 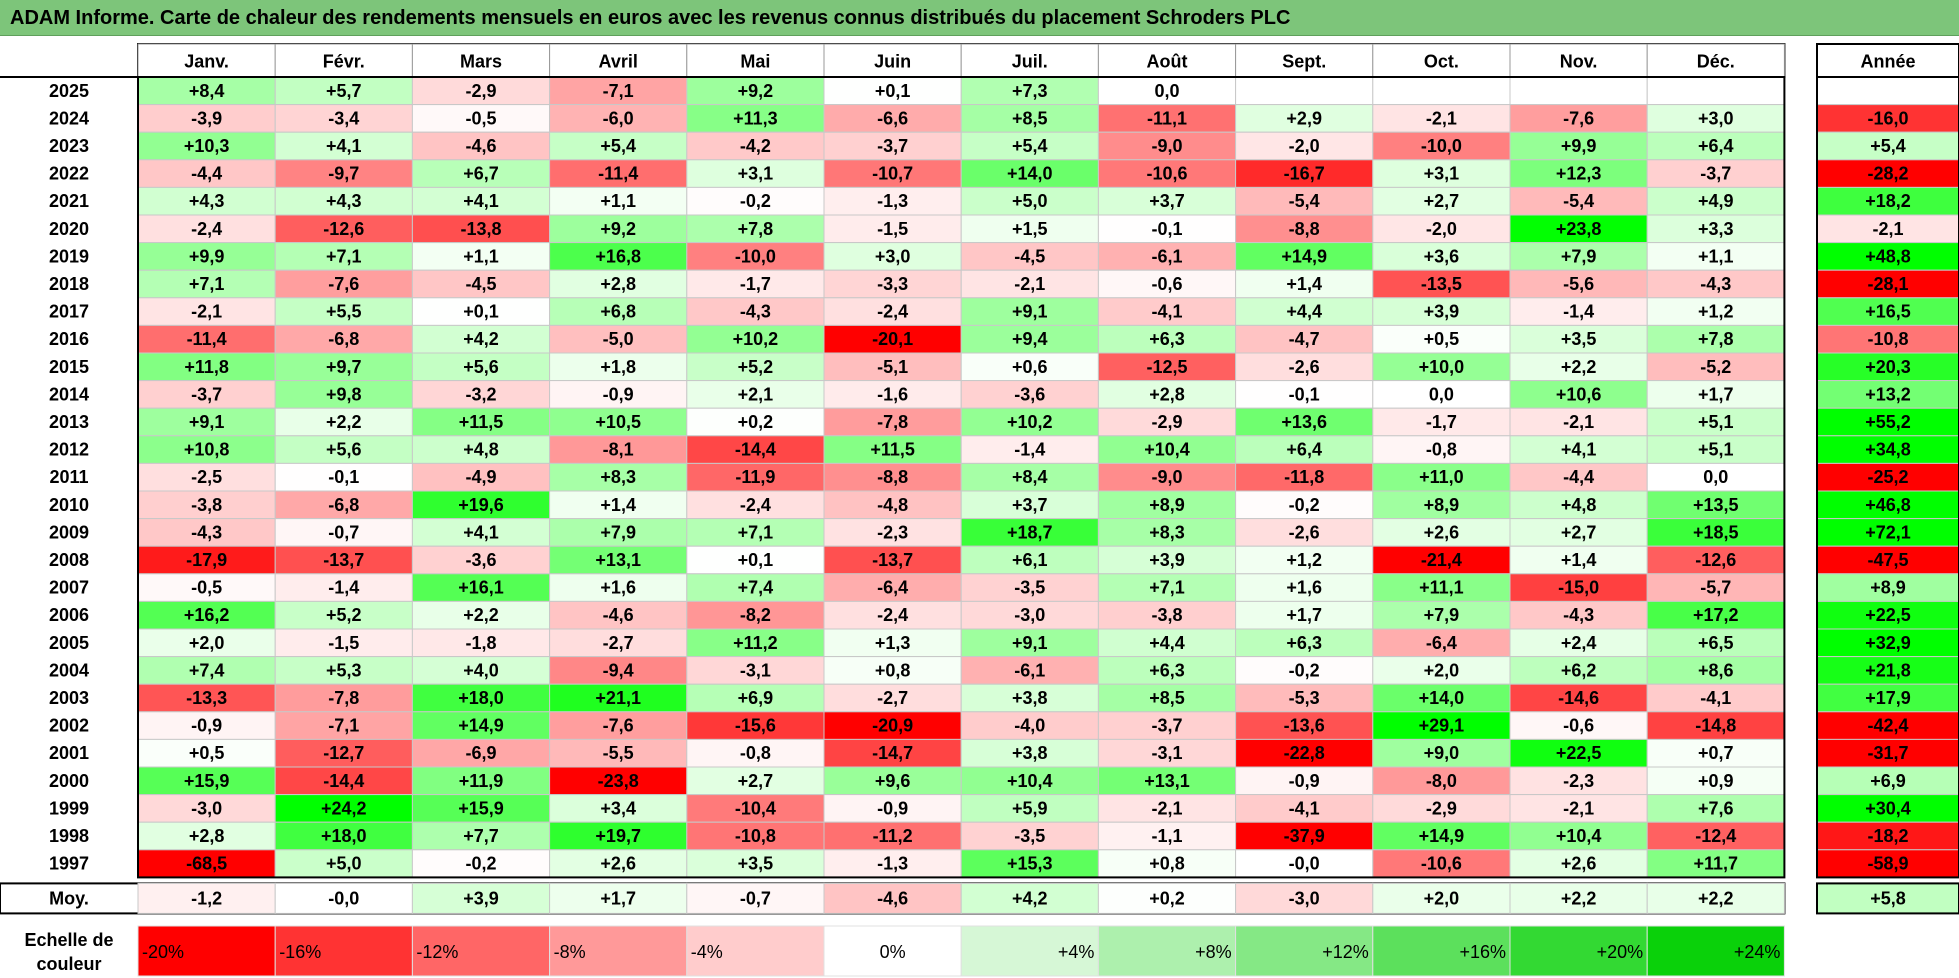 I want to click on heatmap-cell-value: +0,5, so click(x=1442, y=339).